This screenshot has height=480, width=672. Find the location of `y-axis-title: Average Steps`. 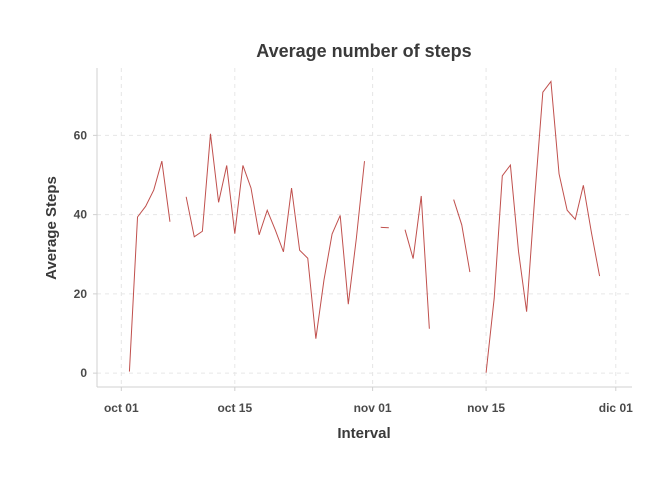

y-axis-title: Average Steps is located at coordinates (51, 228).